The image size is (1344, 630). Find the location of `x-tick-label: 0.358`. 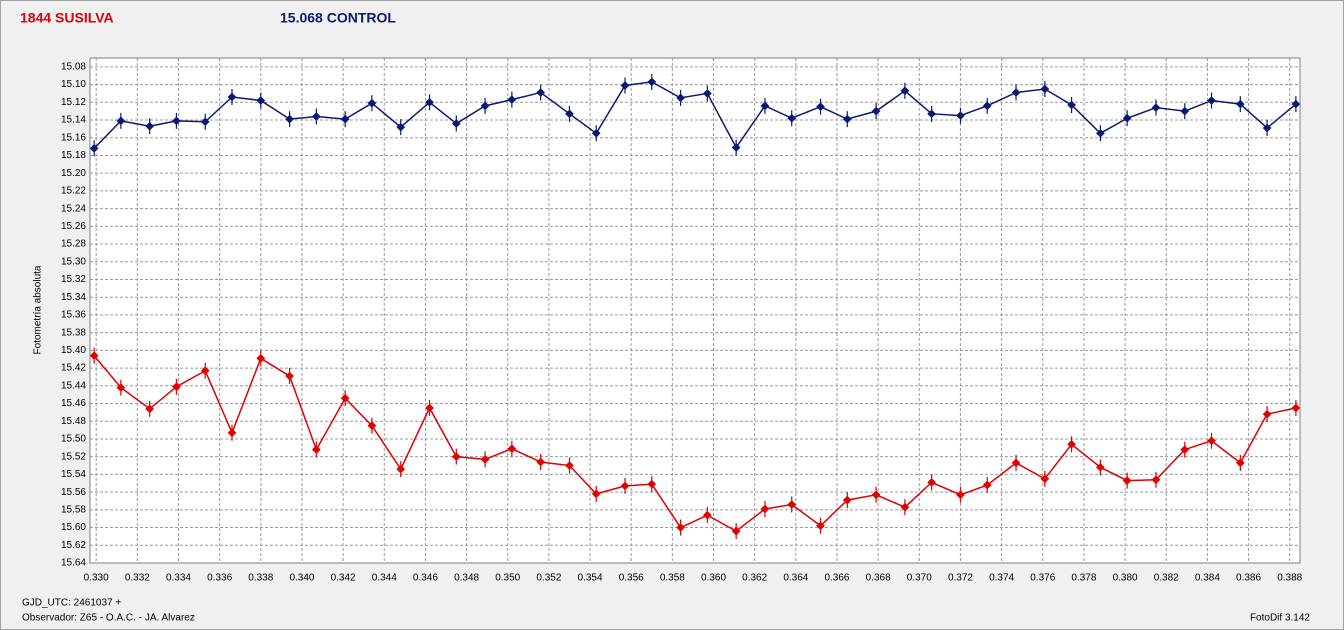

x-tick-label: 0.358 is located at coordinates (672, 578).